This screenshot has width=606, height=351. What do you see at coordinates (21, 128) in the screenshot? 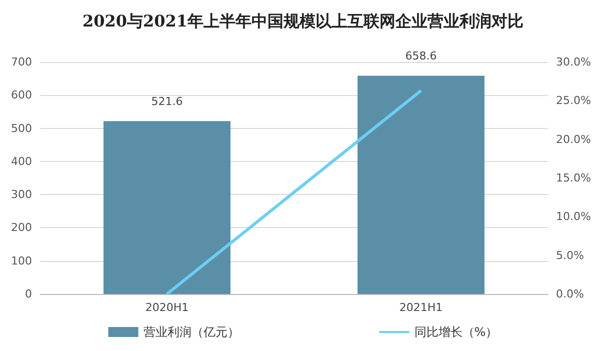
I see `y-tick-label: 500` at bounding box center [21, 128].